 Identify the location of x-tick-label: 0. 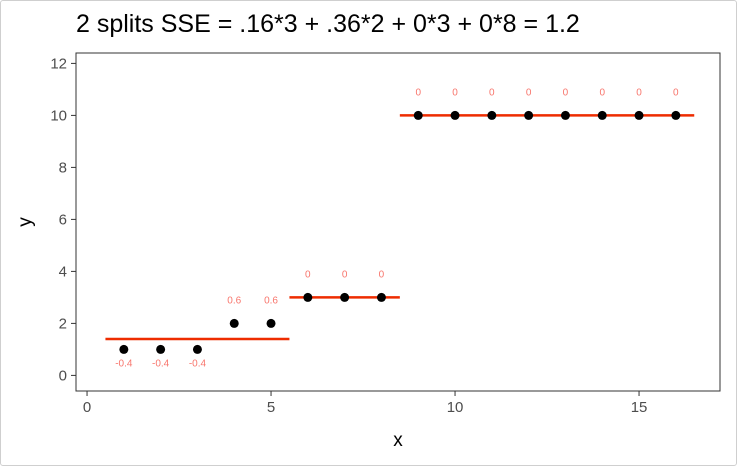
(87, 407).